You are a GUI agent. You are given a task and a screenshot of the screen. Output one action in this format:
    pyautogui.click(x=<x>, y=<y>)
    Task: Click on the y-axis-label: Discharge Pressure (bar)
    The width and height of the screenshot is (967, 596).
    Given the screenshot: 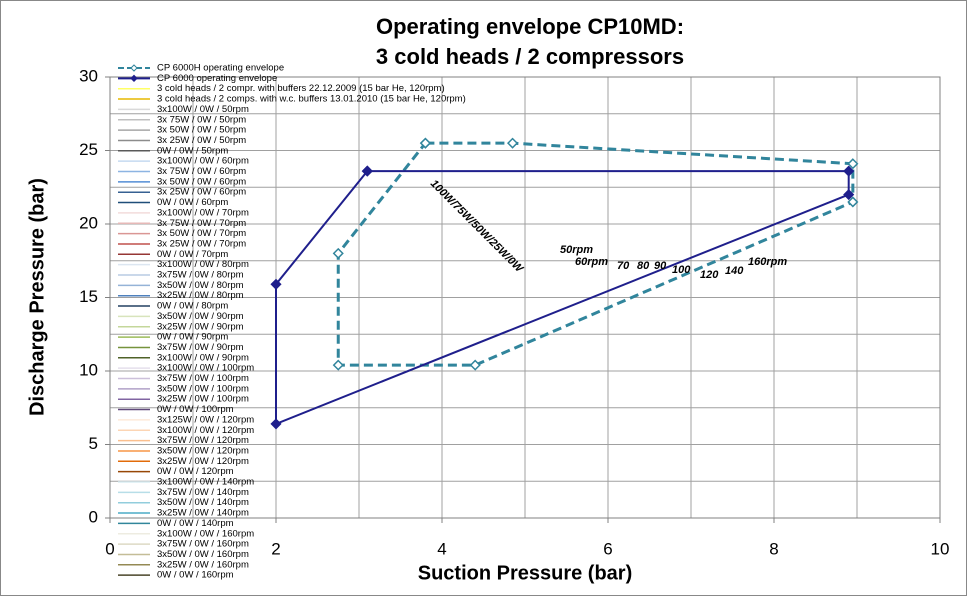 What is the action you would take?
    pyautogui.click(x=37, y=297)
    